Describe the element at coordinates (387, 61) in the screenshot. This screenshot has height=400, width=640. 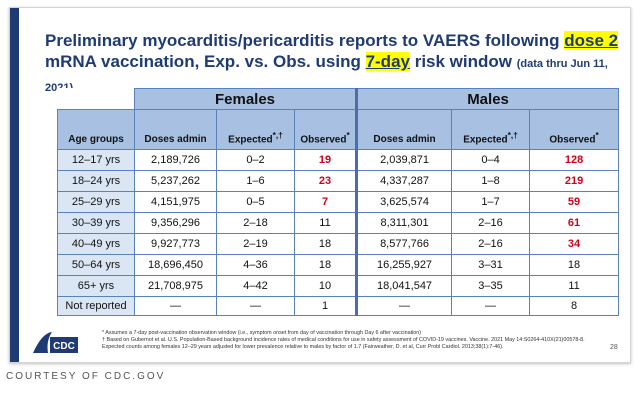
I see `title-highlight-window: 7-day` at that location.